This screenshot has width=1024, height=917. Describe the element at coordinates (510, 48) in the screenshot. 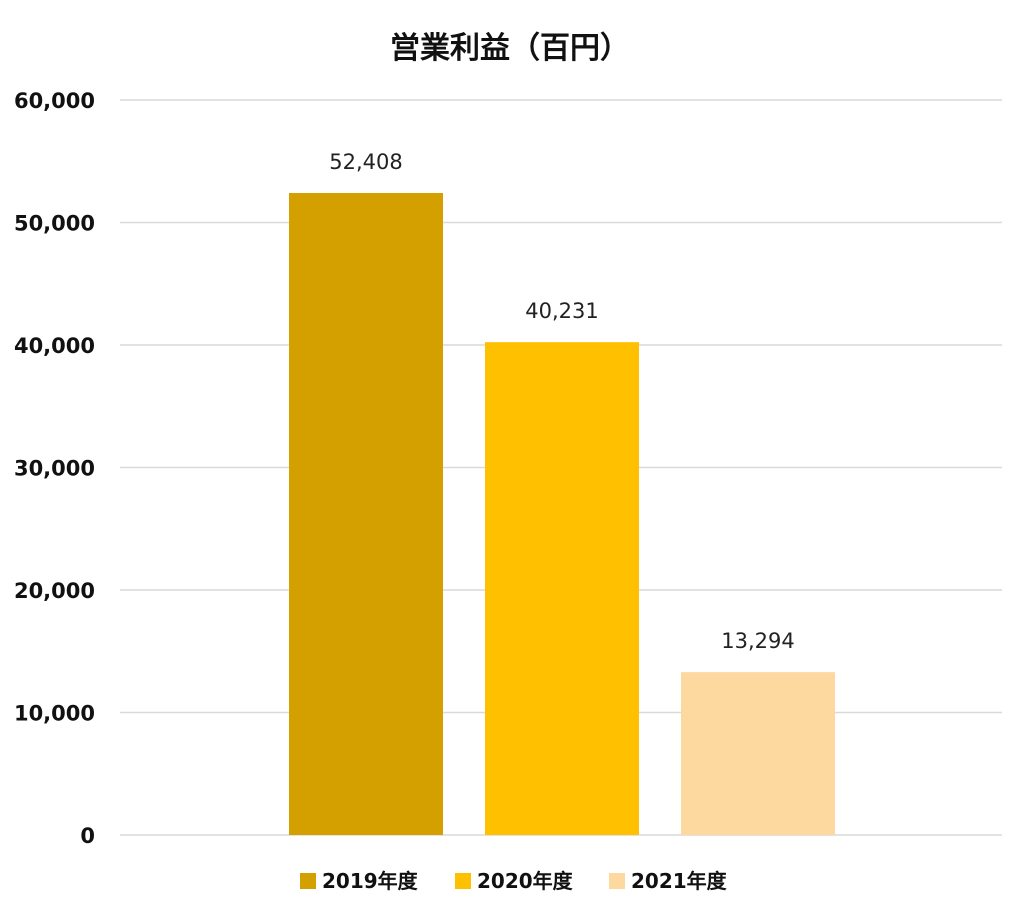

I see `chart-title: 営業利益（百円）` at that location.